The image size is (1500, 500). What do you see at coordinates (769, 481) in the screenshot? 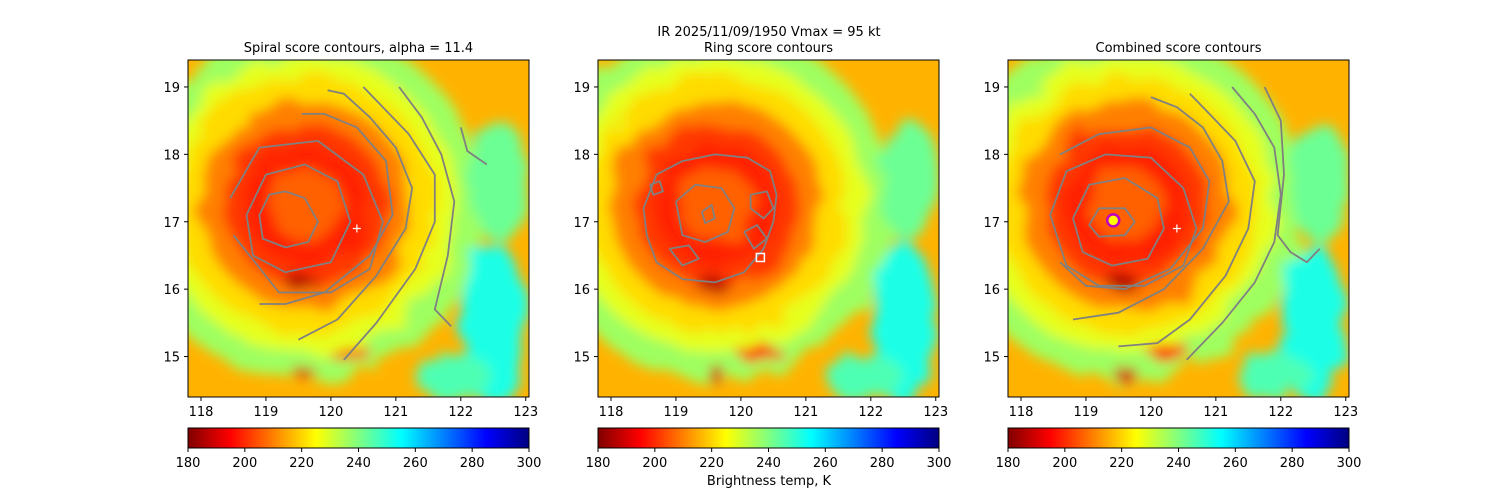
I see `colorbar-label: Brightness temp, K` at bounding box center [769, 481].